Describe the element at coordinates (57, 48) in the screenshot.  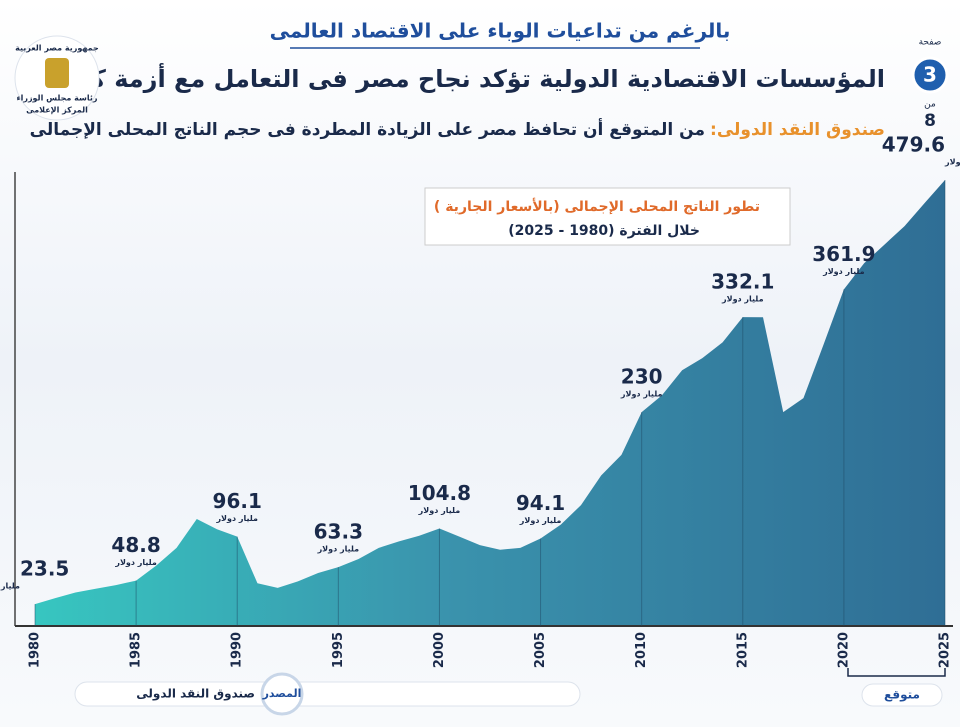
I see `logo-text: جمهورية مصر العربية` at that location.